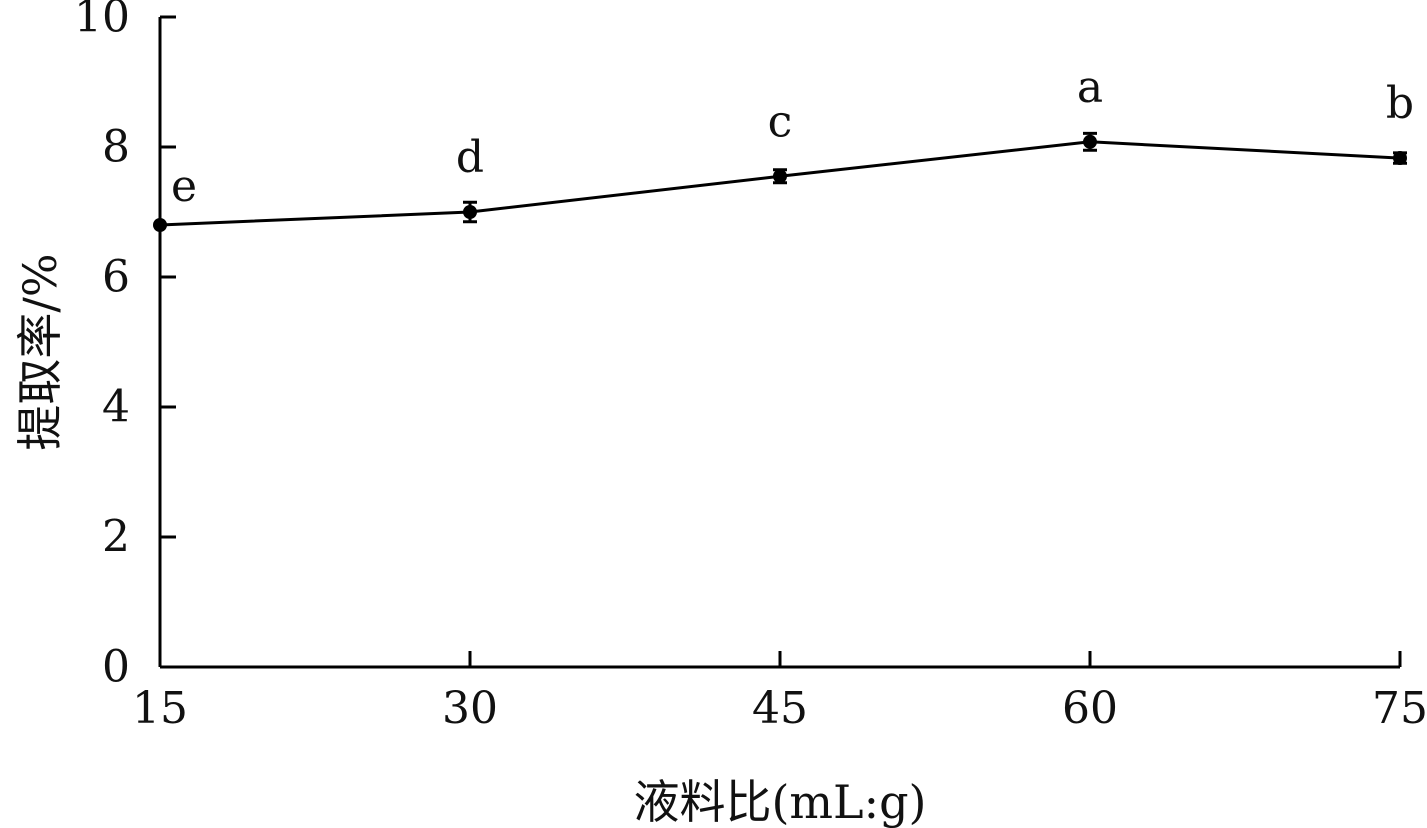  I want to click on y-tick-label: 6, so click(116, 277).